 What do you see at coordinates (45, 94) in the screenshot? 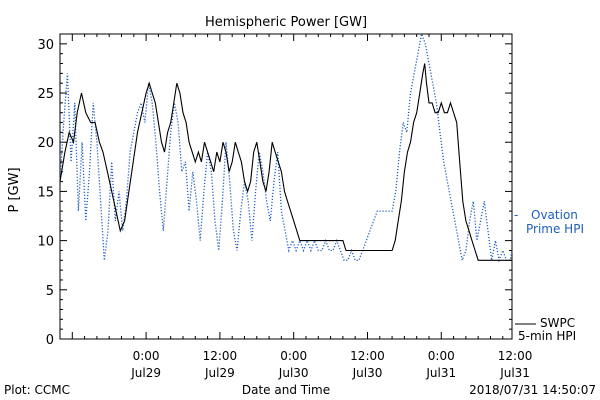
I see `y-tick-label: 25` at bounding box center [45, 94].